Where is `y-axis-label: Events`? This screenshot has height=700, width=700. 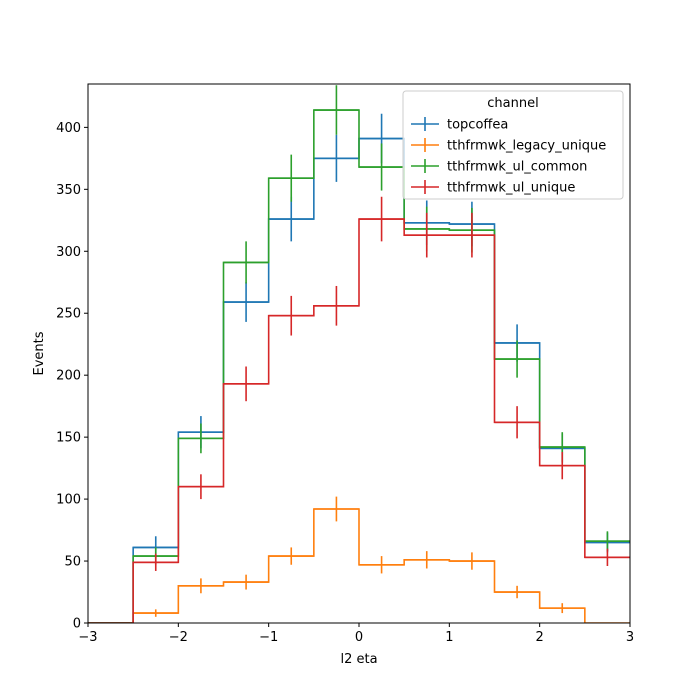 y-axis-label: Events is located at coordinates (39, 353).